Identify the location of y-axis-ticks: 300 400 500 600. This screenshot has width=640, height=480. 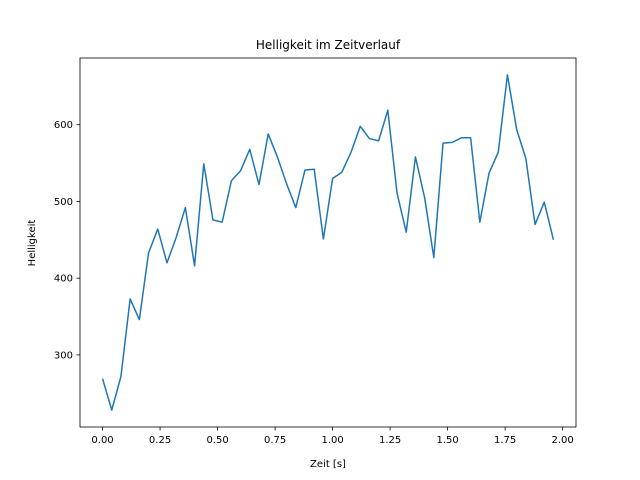
(67, 240).